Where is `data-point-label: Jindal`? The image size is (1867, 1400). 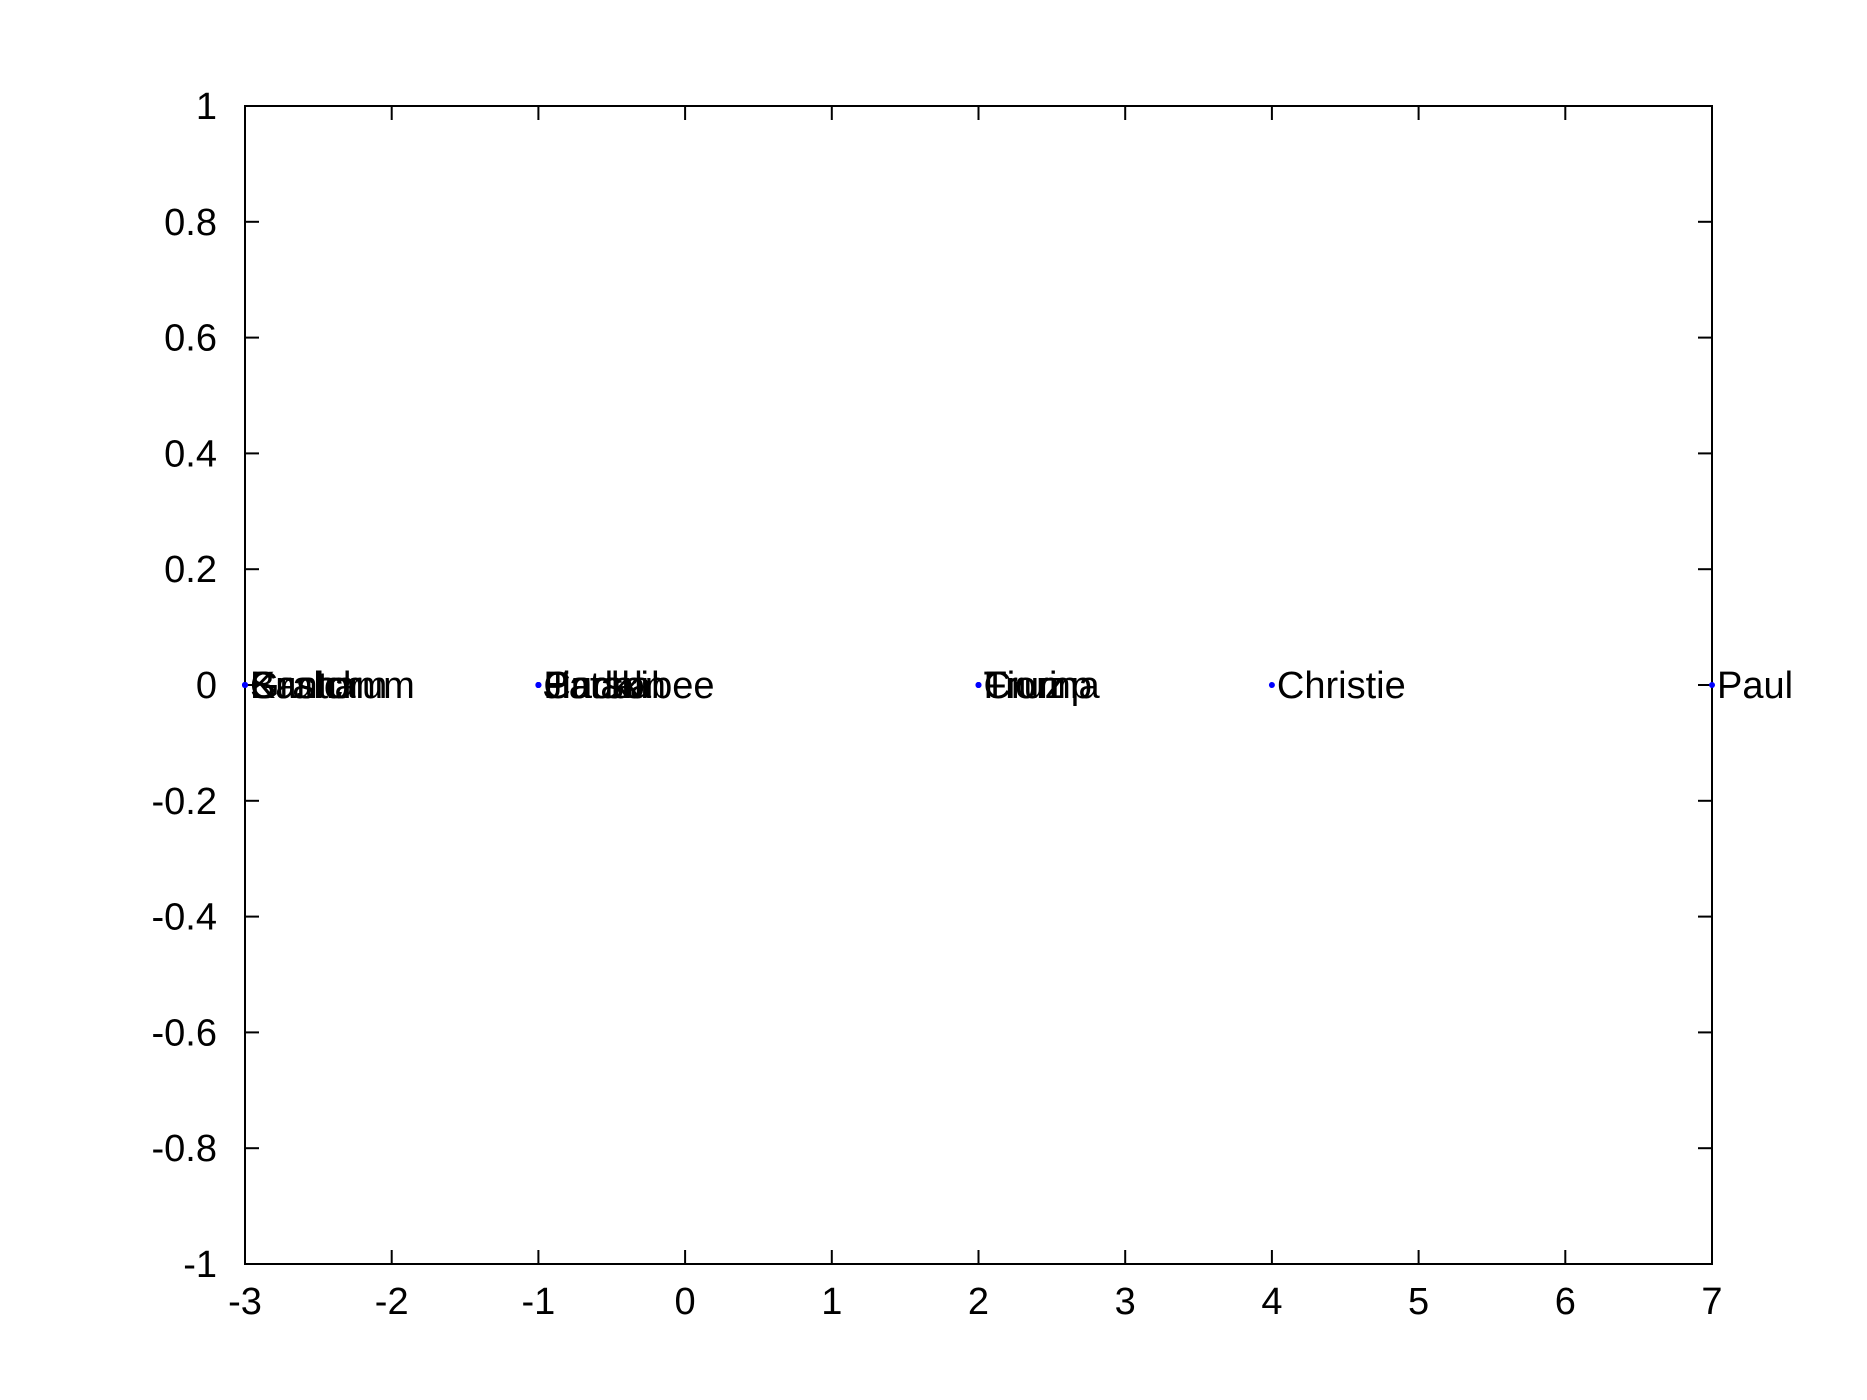 data-point-label: Jindal is located at coordinates (592, 686).